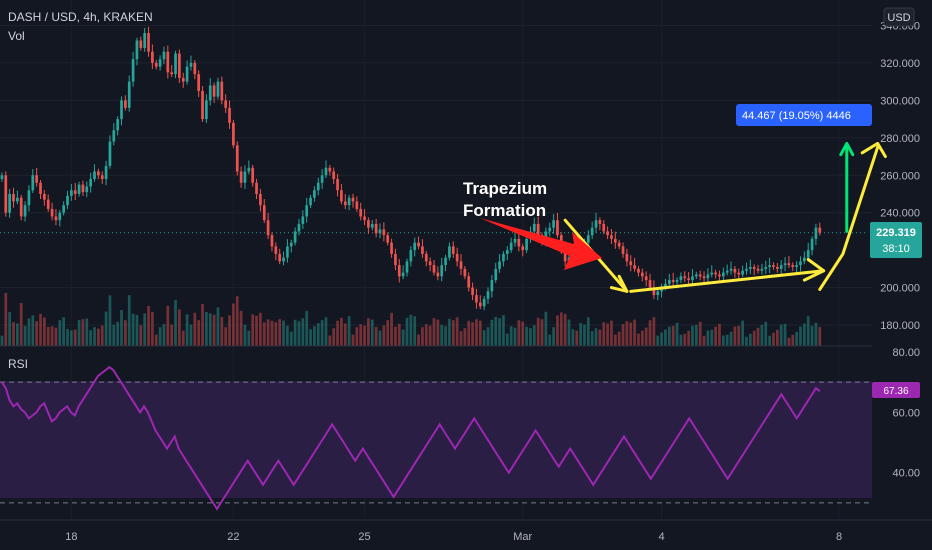 Image resolution: width=932 pixels, height=550 pixels. Describe the element at coordinates (804, 115) in the screenshot. I see `measure-badge: 44.467 (19.05%) 4446` at that location.